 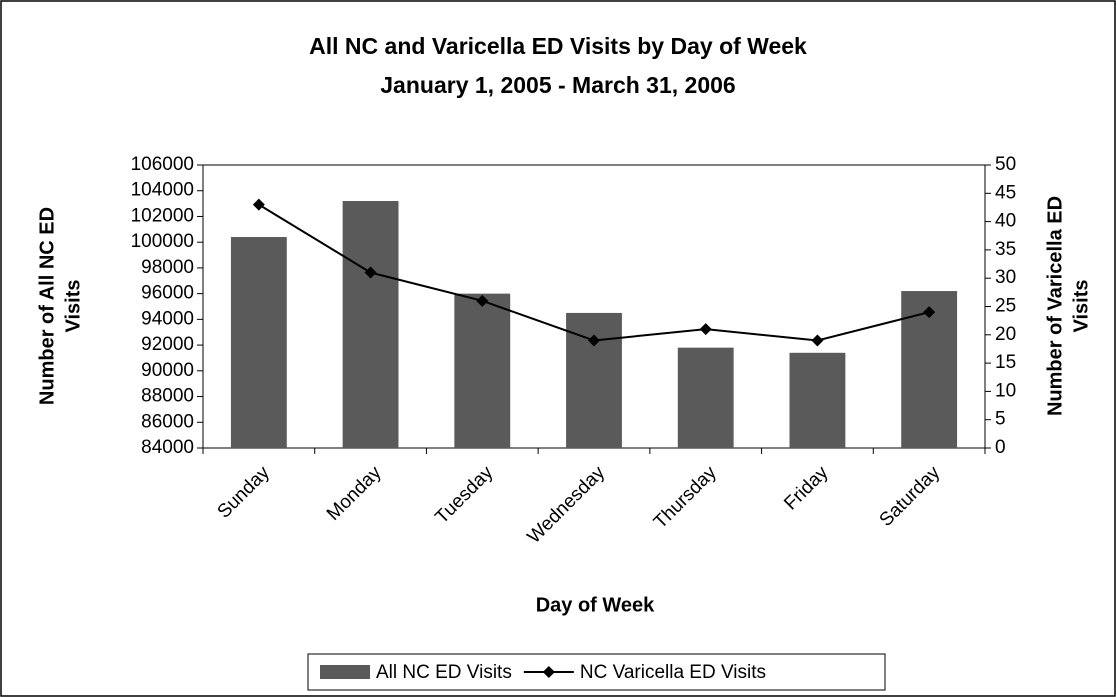 What do you see at coordinates (1005, 249) in the screenshot?
I see `y2-tick-label: 35` at bounding box center [1005, 249].